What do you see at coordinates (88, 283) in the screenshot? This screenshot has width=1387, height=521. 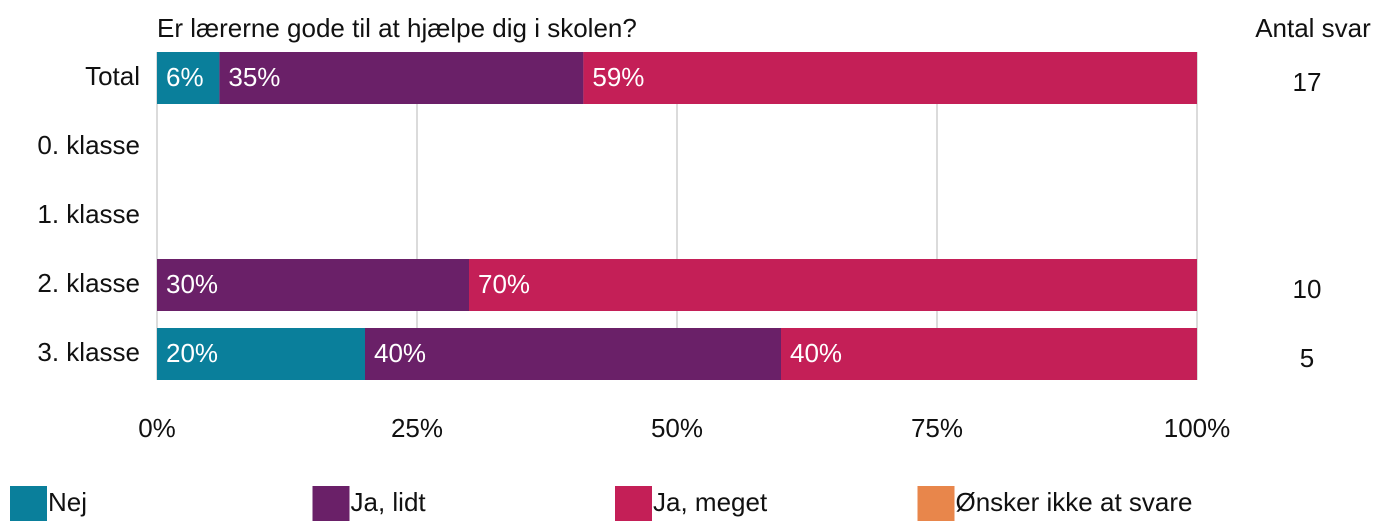 I see `y-tick-label: 2. klasse` at bounding box center [88, 283].